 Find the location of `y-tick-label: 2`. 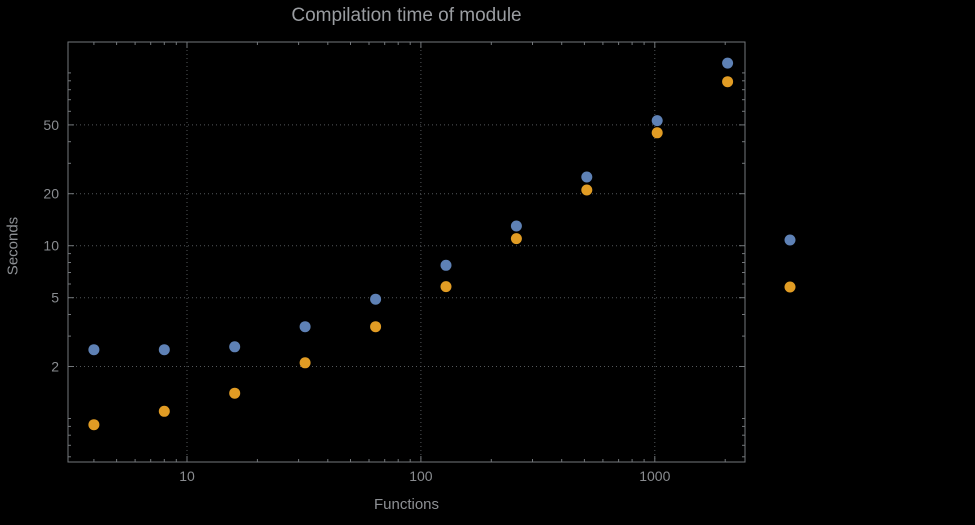

y-tick-label: 2 is located at coordinates (55, 367).